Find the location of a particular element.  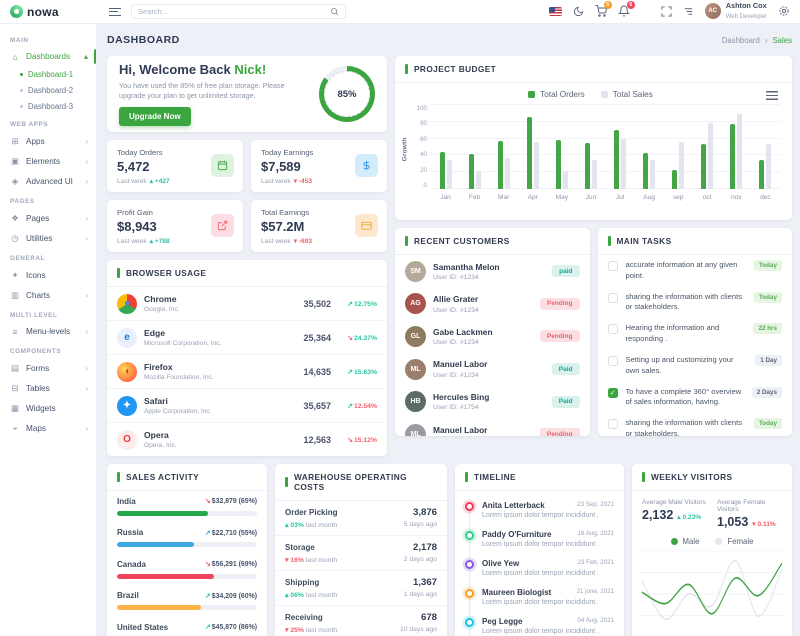

line-female is located at coordinates (712, 590).